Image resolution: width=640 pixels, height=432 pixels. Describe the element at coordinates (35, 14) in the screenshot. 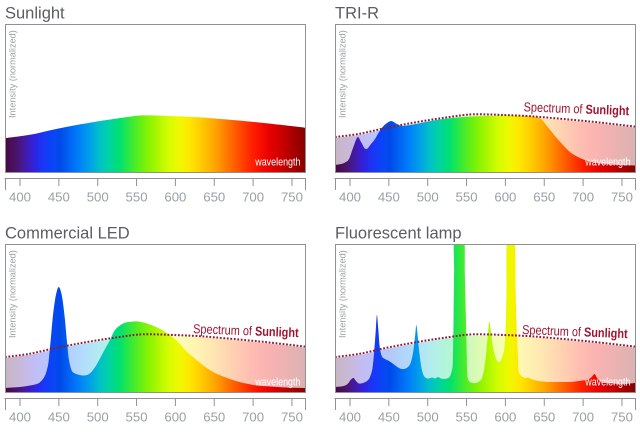

I see `svg-text: Sunlight` at that location.